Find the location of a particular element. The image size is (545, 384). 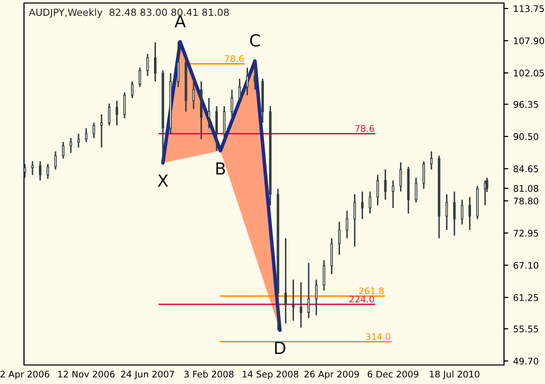

y-tick-label: 49.70 is located at coordinates (525, 361).